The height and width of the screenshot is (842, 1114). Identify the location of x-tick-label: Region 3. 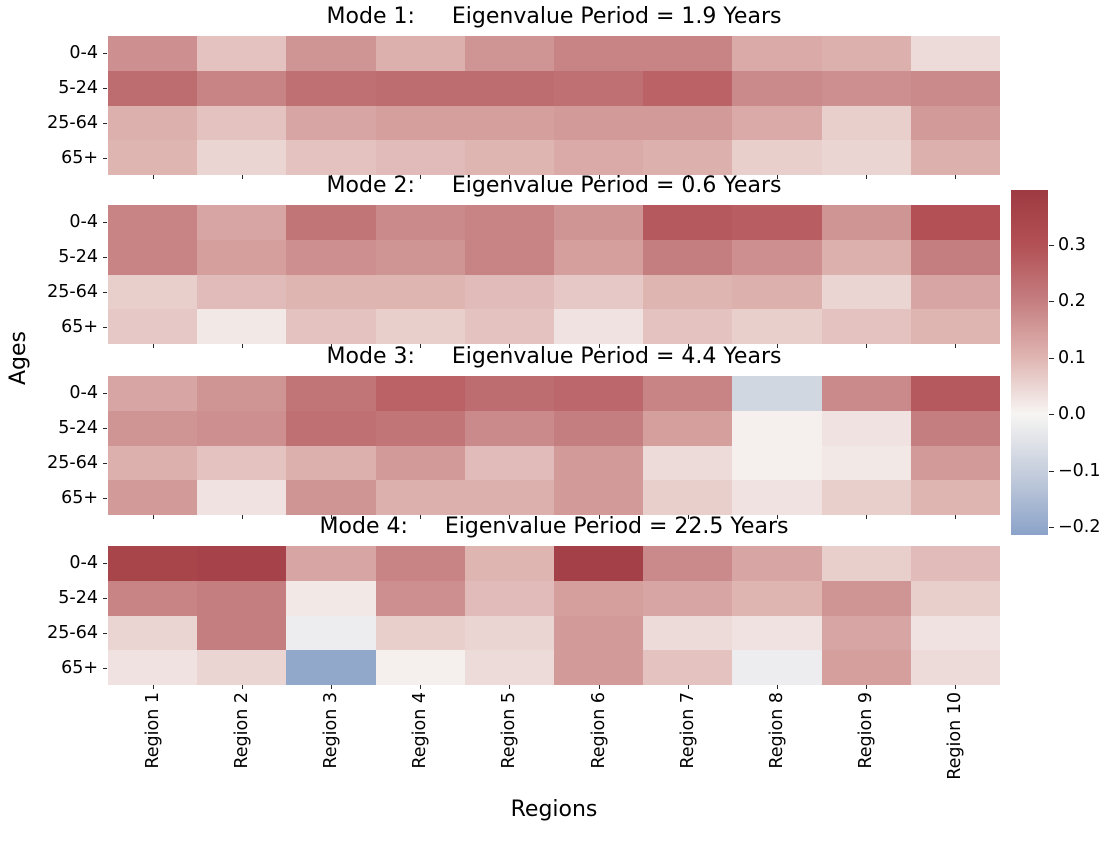
(331, 730).